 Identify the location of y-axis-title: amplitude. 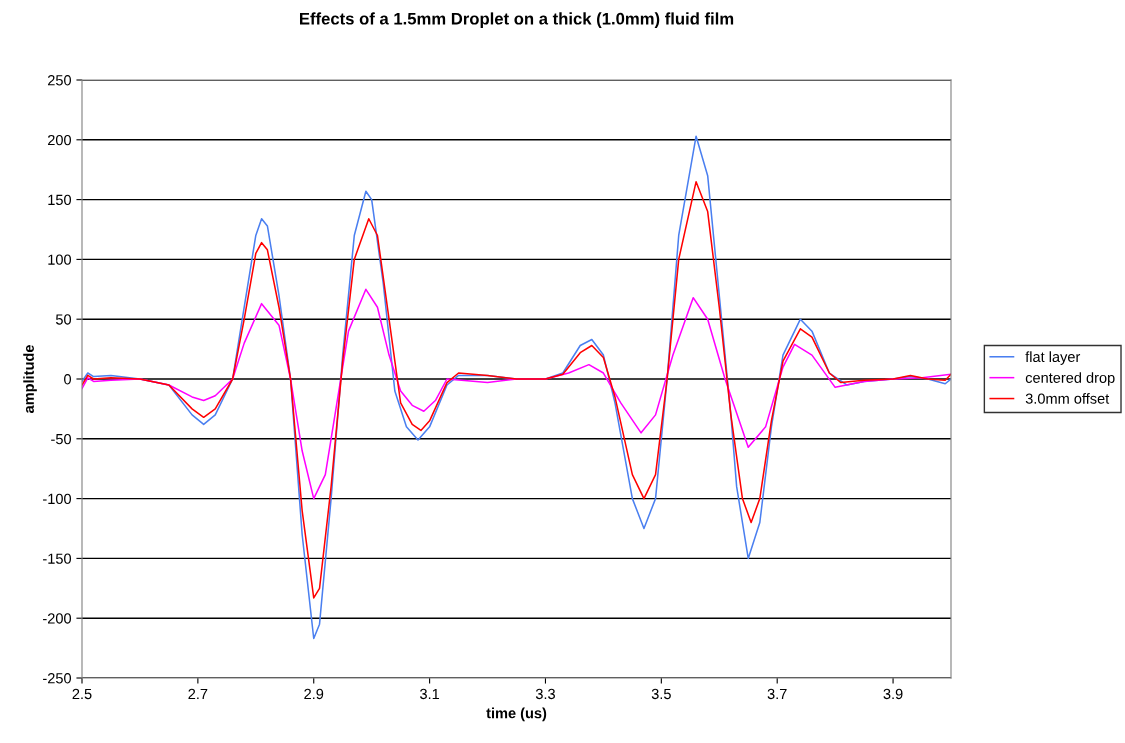
(30, 379).